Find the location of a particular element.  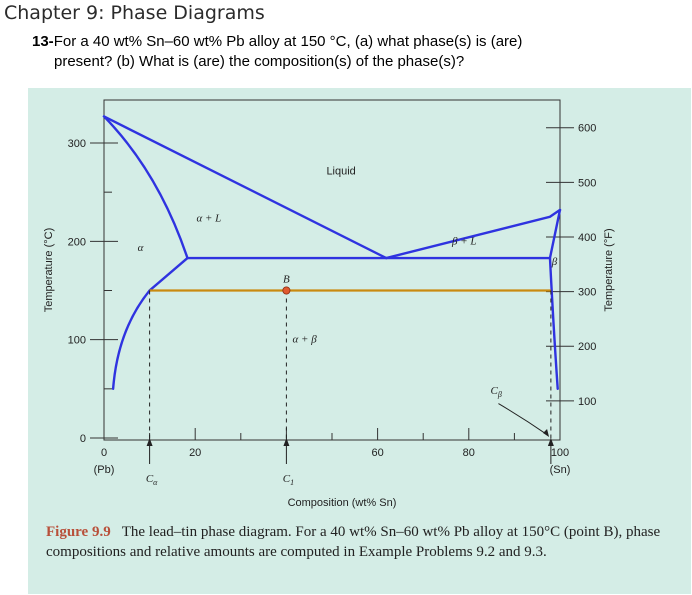

x-tick-label: 60 is located at coordinates (377, 453).